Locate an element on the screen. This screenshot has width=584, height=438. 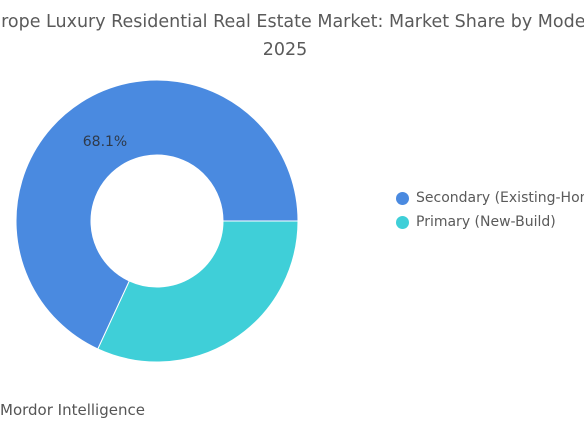
legend-label-secondary: Secondary (Existing-Home) is located at coordinates (500, 198).